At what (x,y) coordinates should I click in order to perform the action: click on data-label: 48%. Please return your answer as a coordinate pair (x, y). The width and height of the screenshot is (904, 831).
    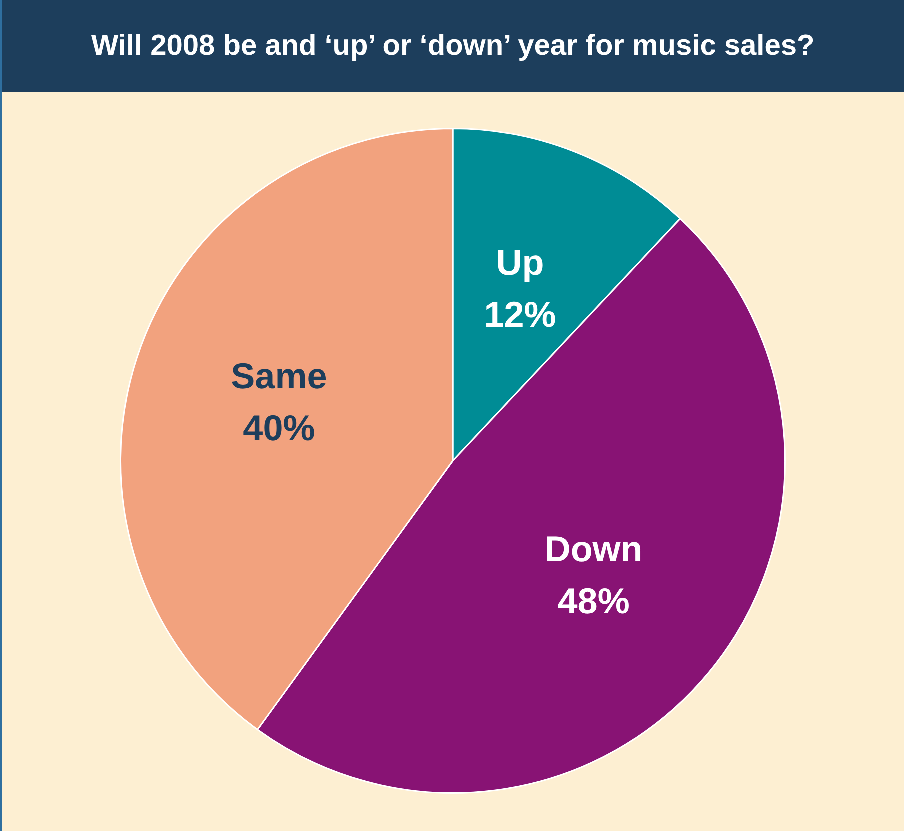
    Looking at the image, I should click on (594, 601).